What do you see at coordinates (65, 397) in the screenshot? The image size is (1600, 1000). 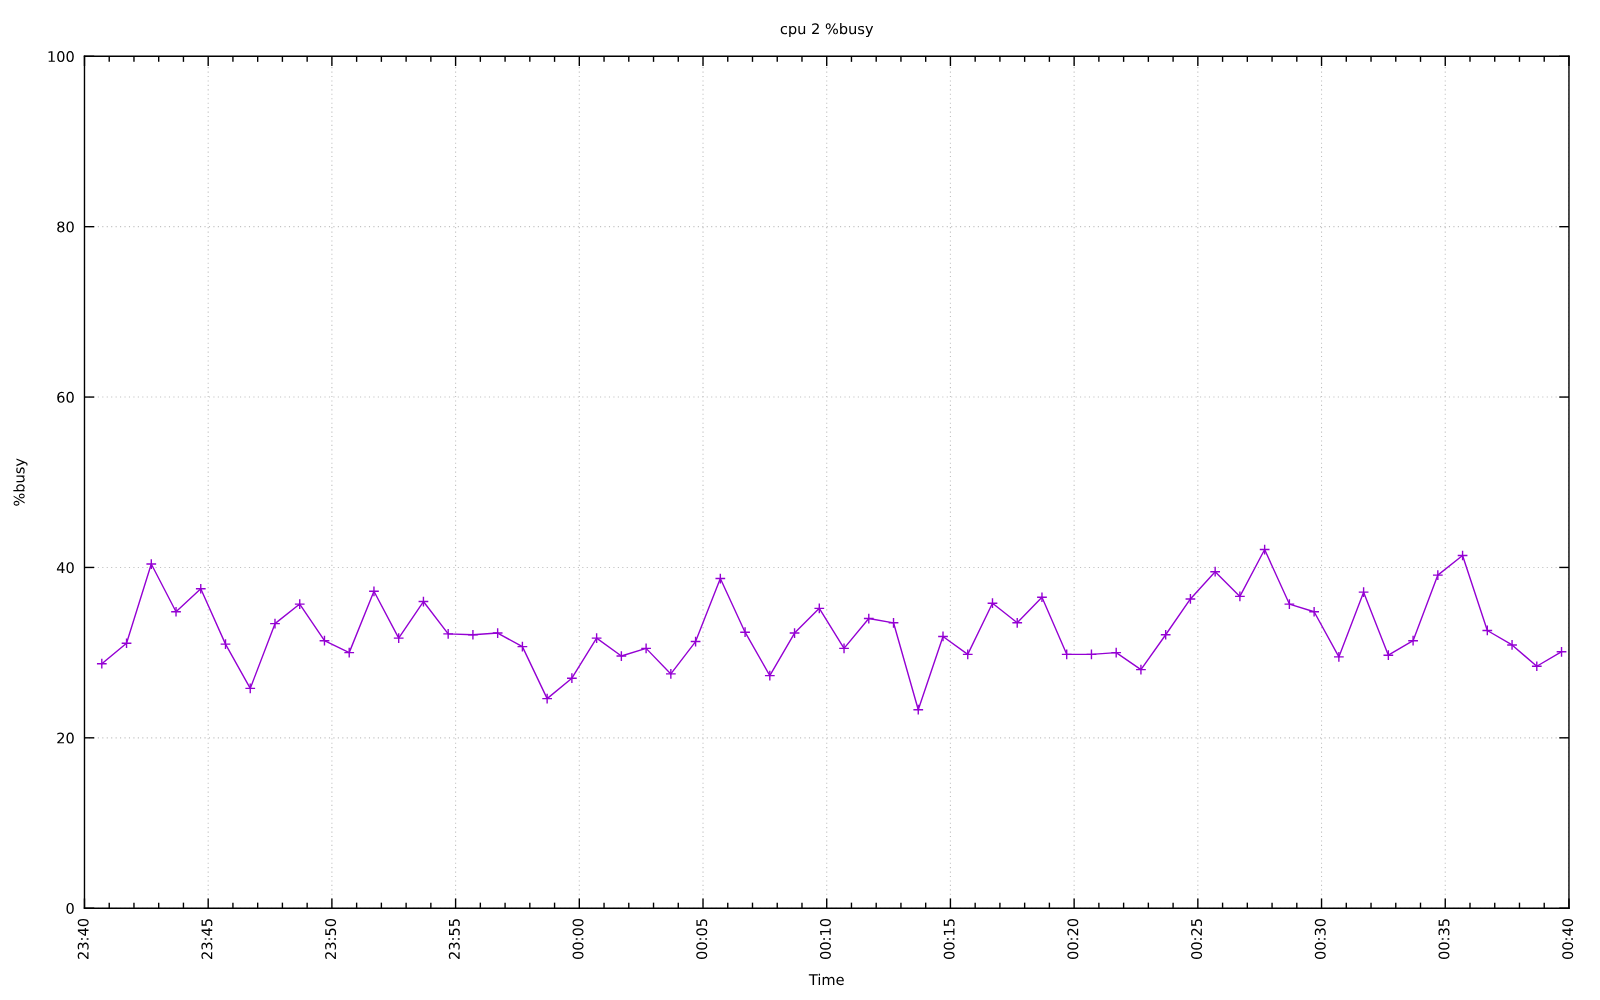 I see `y-tick-label: 60` at bounding box center [65, 397].